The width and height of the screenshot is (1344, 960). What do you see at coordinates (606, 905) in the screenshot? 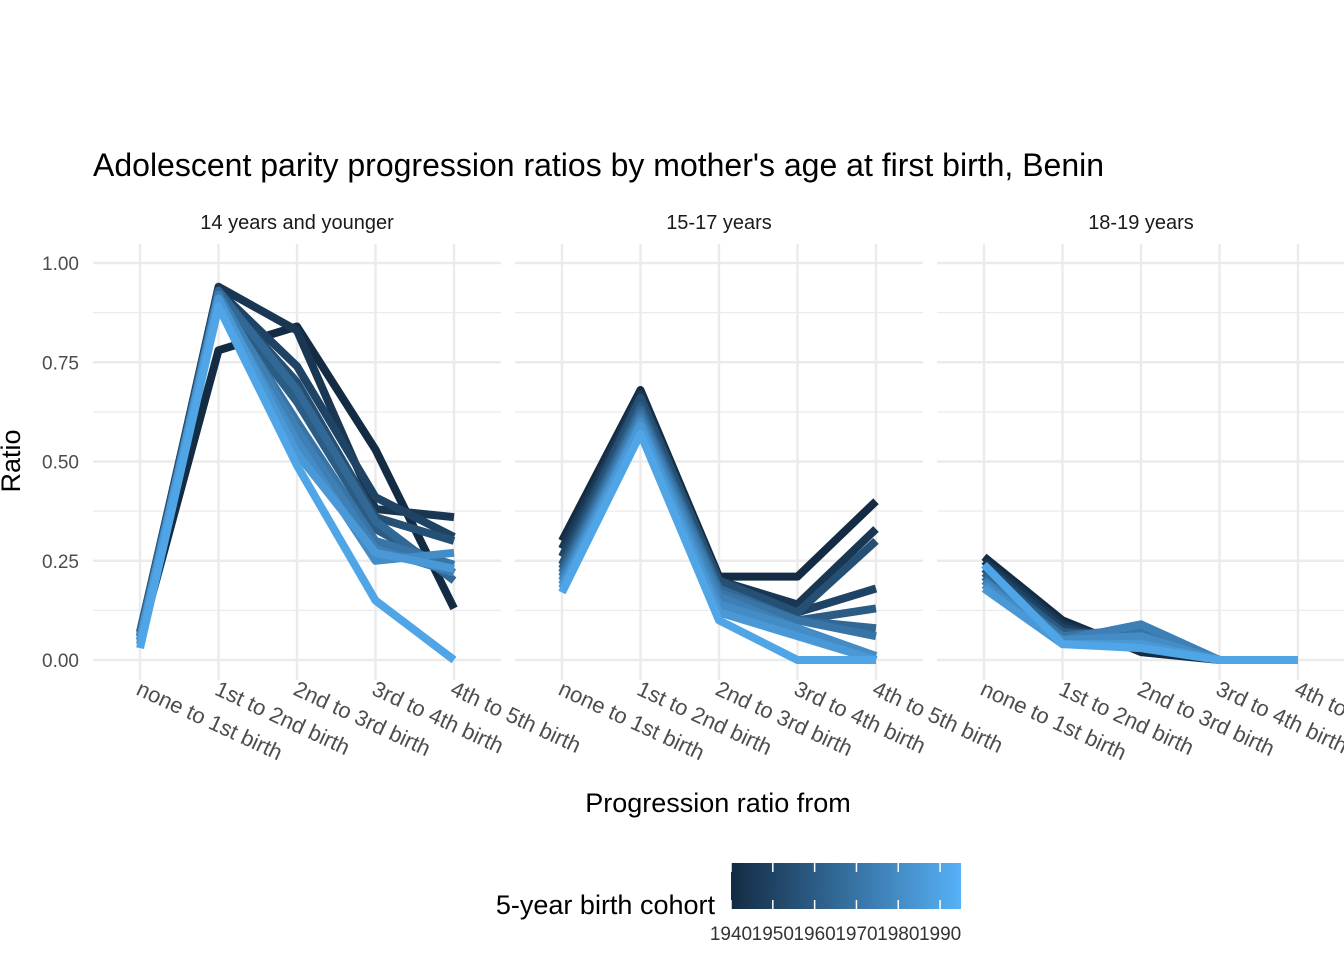
I see `legend-title: 5-year birth cohort` at bounding box center [606, 905].